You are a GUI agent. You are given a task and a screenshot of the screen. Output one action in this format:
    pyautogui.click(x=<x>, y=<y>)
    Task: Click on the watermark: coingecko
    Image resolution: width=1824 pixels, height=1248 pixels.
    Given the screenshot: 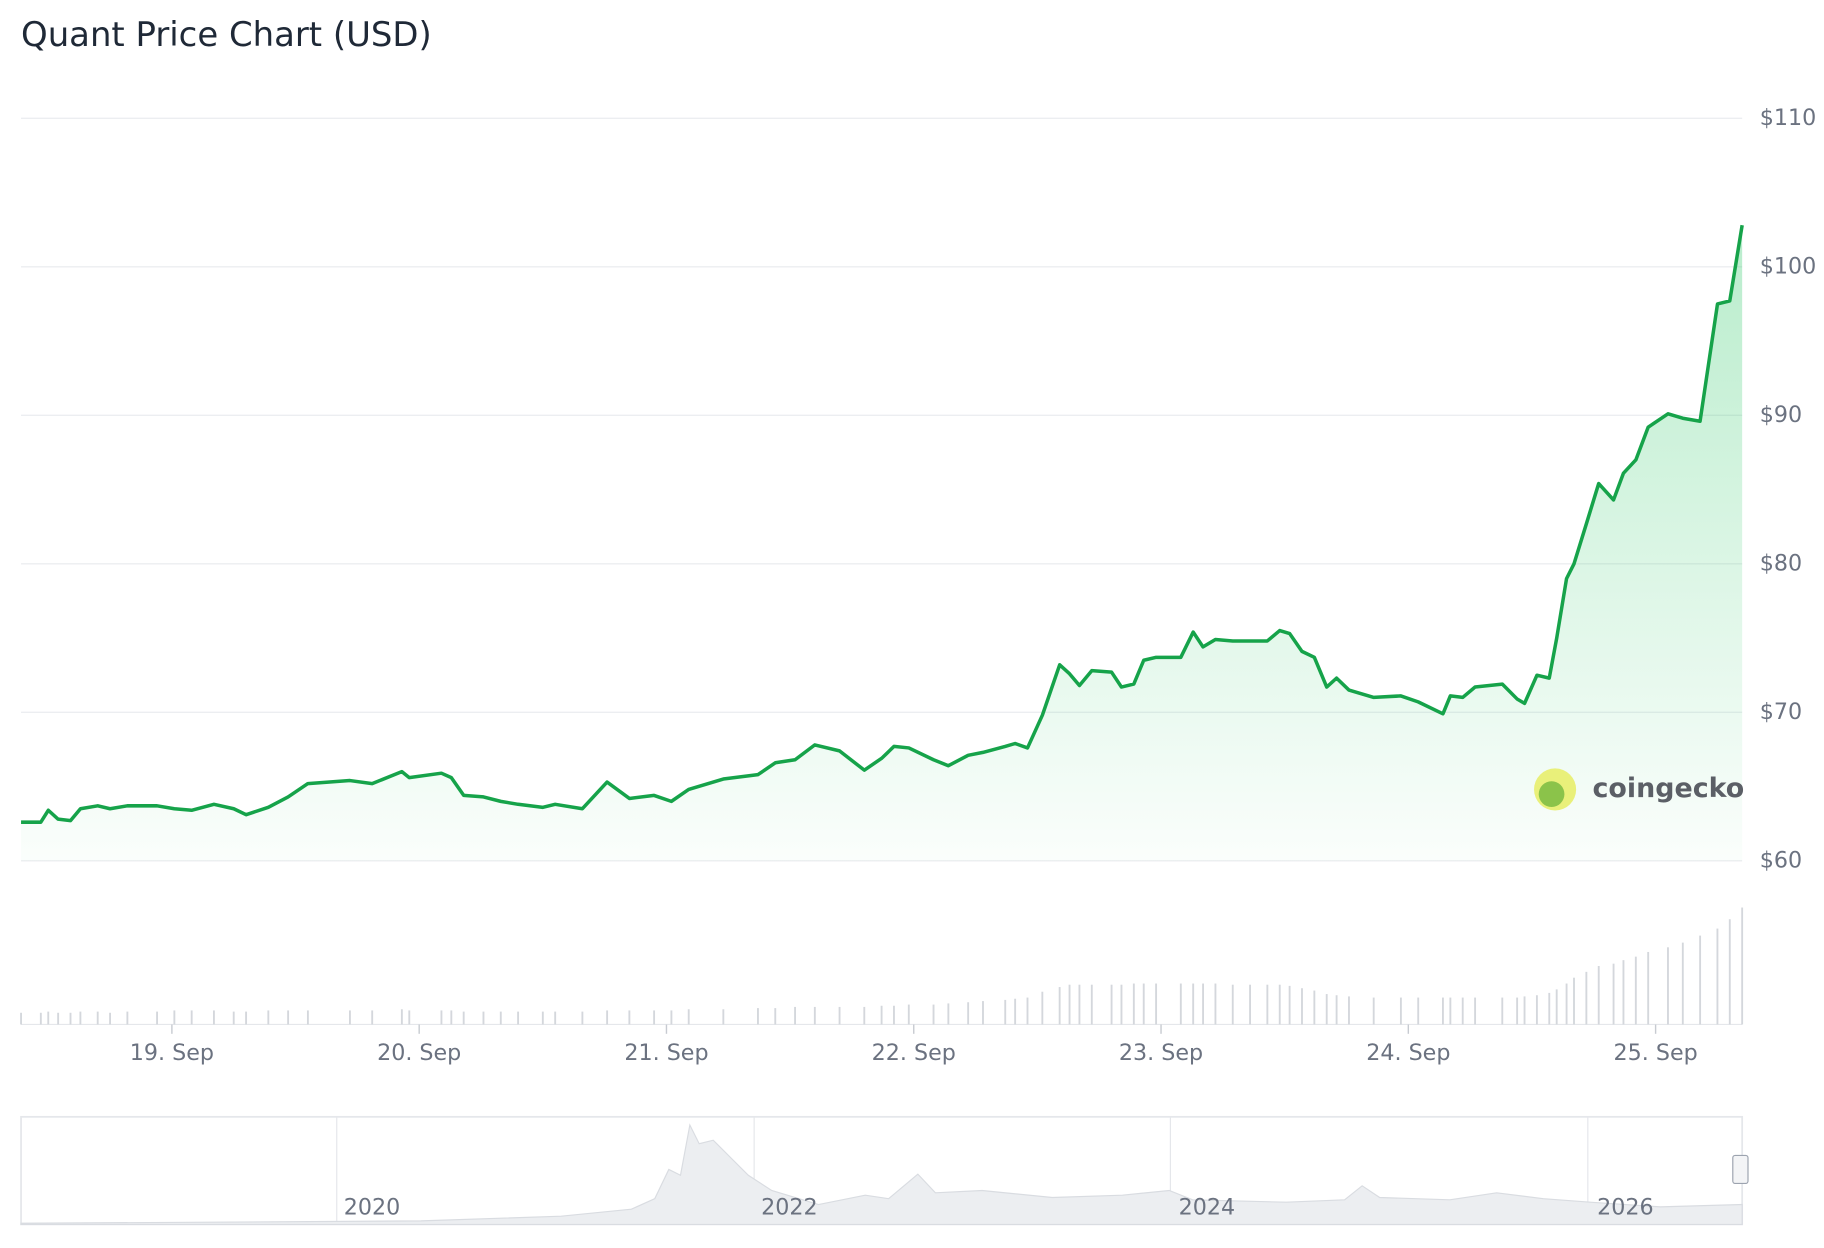 What is the action you would take?
    pyautogui.click(x=1639, y=789)
    